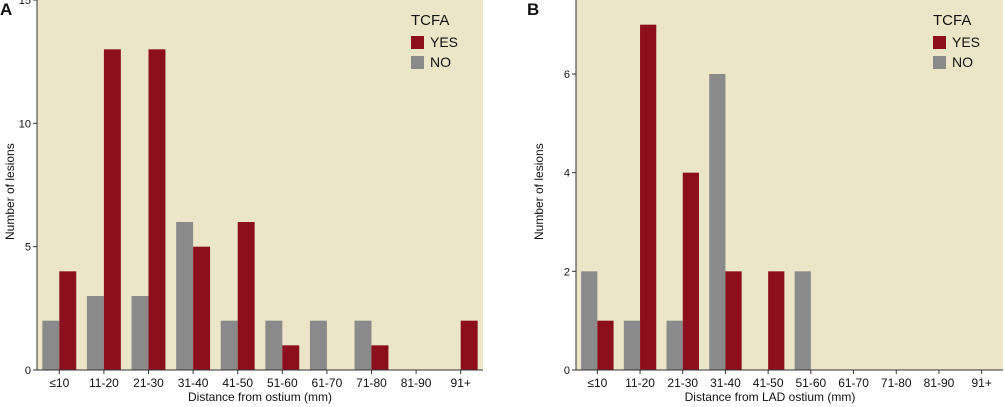  I want to click on y-tick-label: 4, so click(567, 174).